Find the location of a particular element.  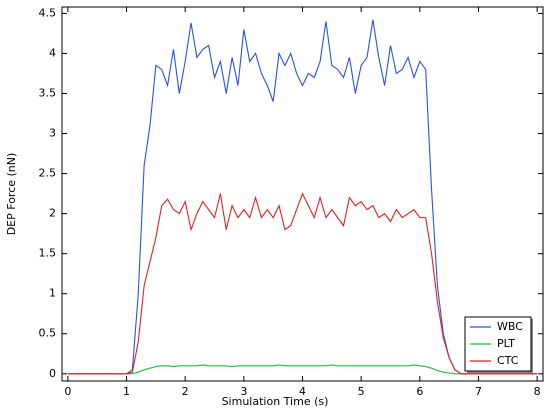

y-tick-label: 2.5 is located at coordinates (48, 173).